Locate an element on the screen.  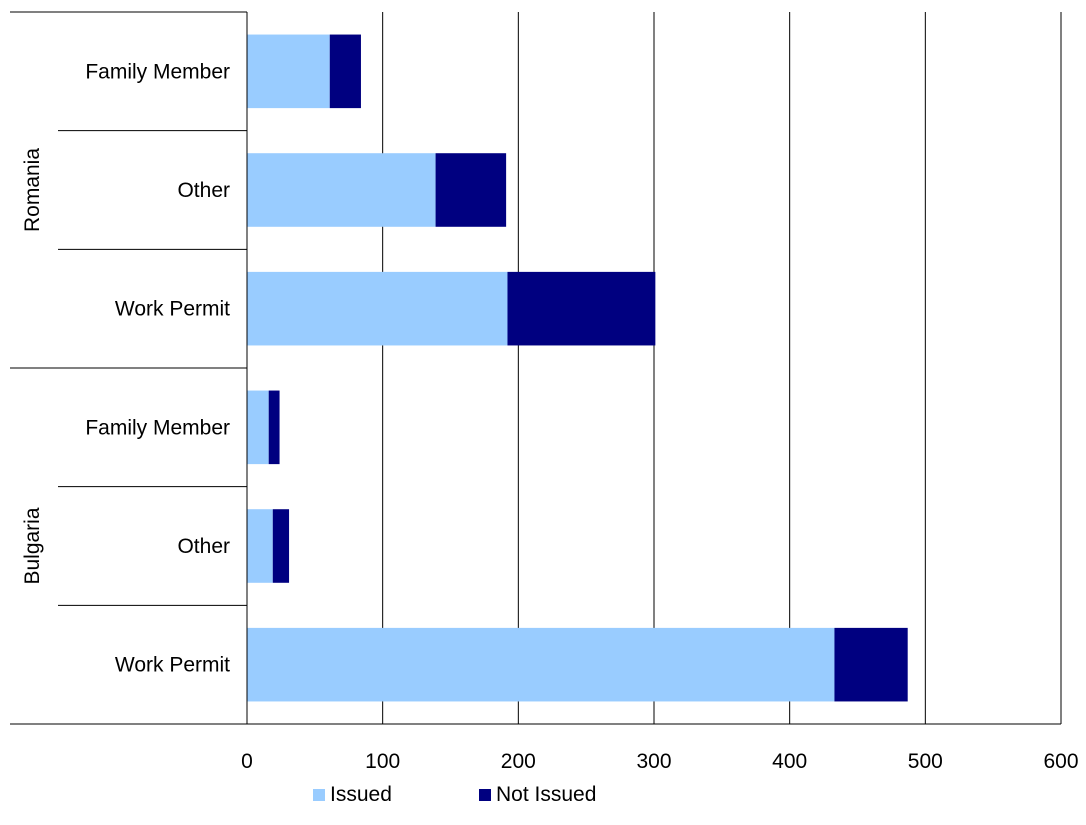
x-tick-labels: 0 100 200 300 400 500 600 is located at coordinates (659, 761).